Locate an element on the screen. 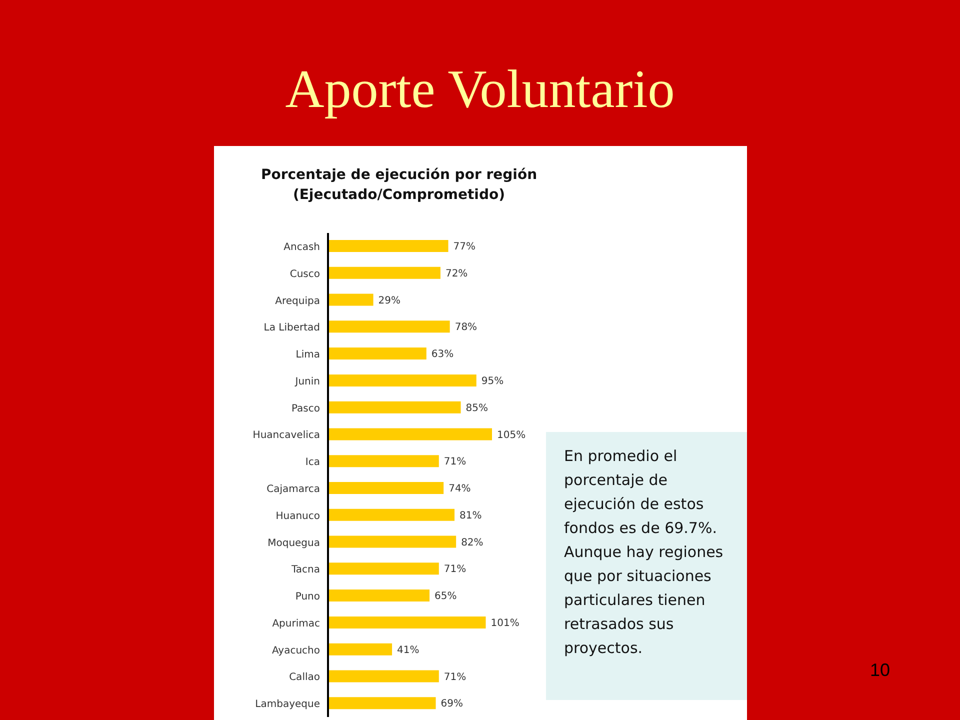 This screenshot has width=960, height=720. data-label: 82% is located at coordinates (472, 542).